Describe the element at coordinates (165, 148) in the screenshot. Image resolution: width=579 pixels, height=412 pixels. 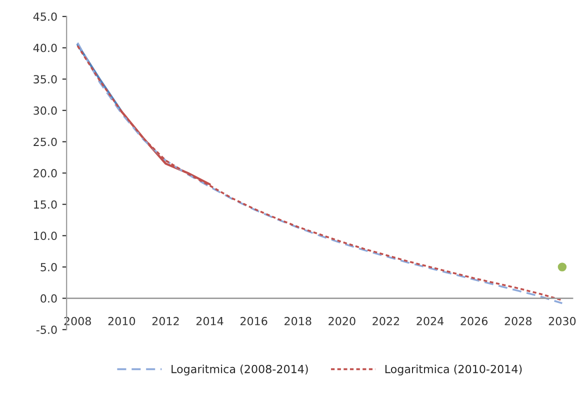
I see `line-series` at that location.